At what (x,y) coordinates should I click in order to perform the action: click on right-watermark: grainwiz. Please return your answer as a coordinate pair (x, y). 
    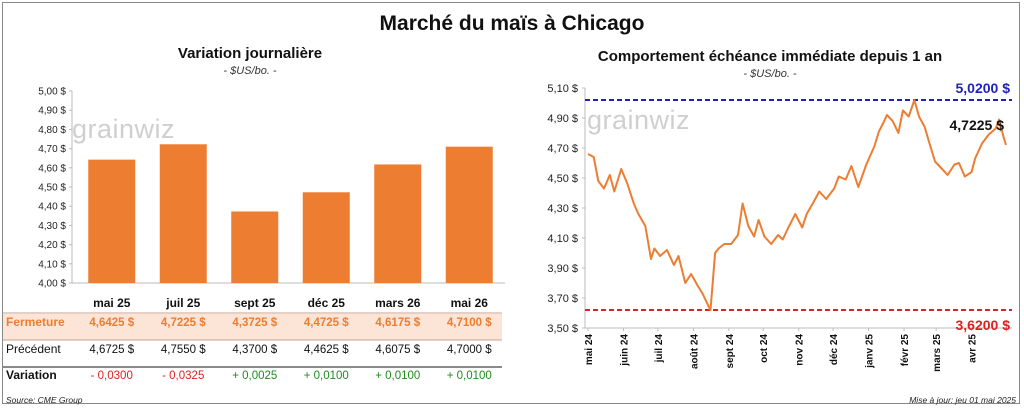
    Looking at the image, I should click on (639, 120).